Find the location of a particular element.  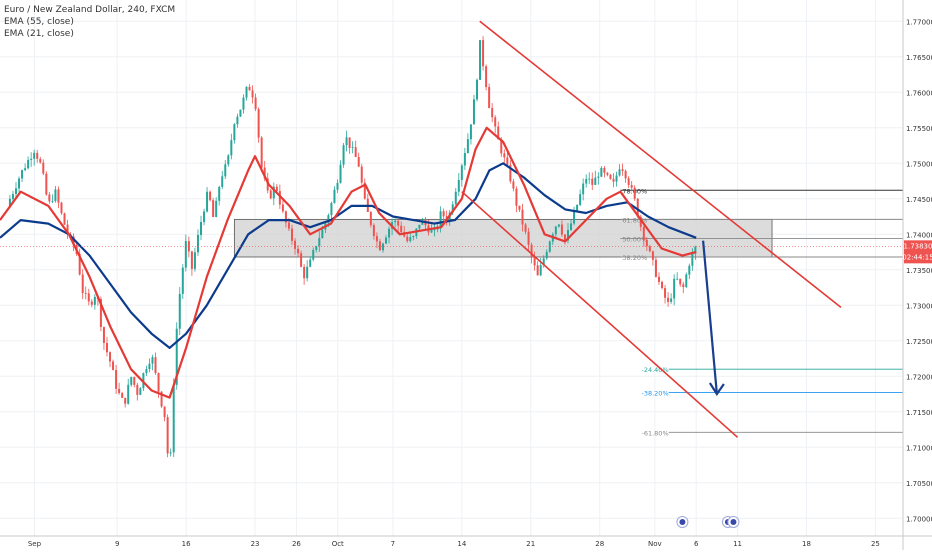

x-tick-label: Nov is located at coordinates (655, 544).